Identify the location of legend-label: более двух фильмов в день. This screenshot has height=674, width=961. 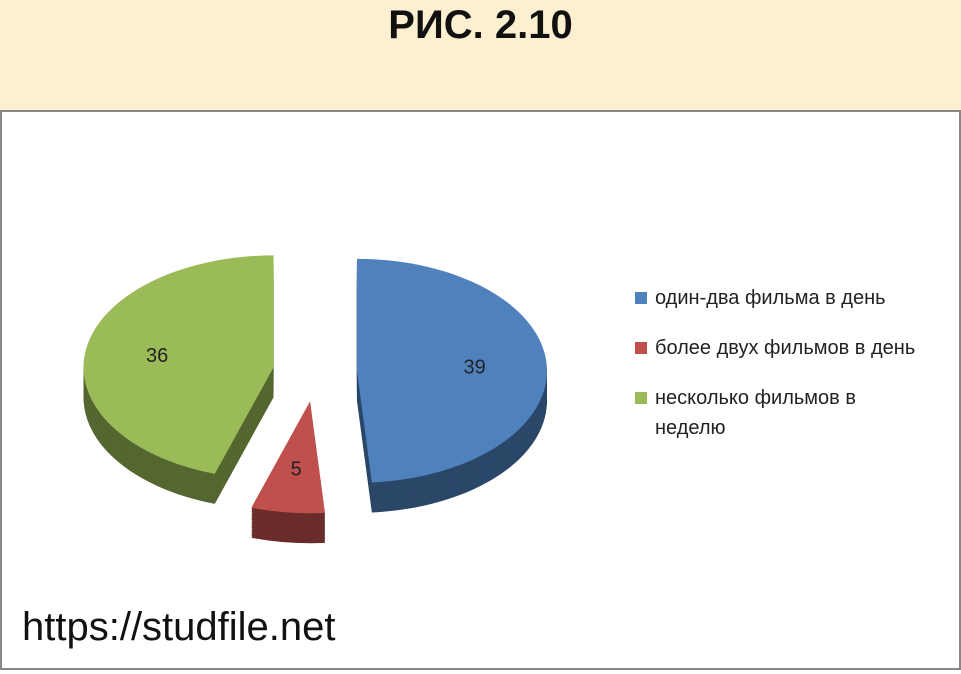
(785, 348).